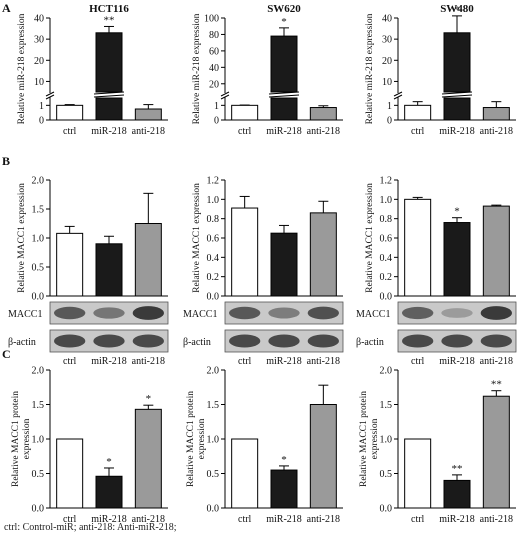 Image resolution: width=530 pixels, height=544 pixels. I want to click on blot-label-beta-actin: β-actin, so click(370, 342).